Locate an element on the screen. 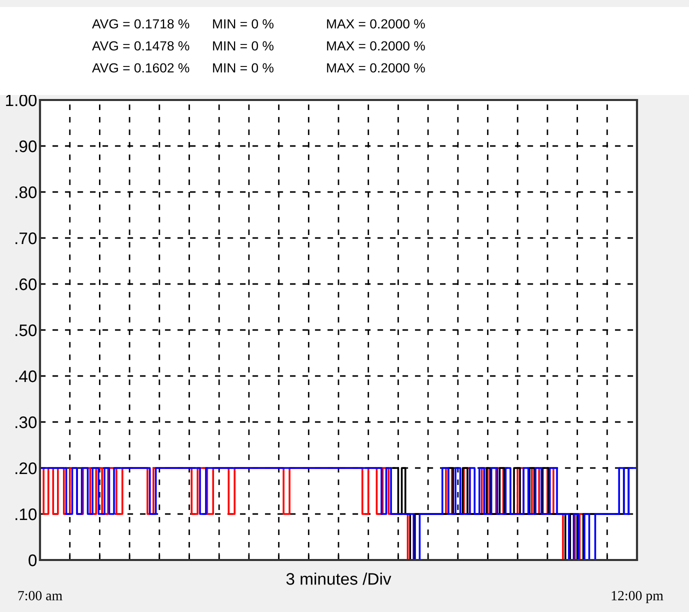  y-tick-label: .10 is located at coordinates (26, 514).